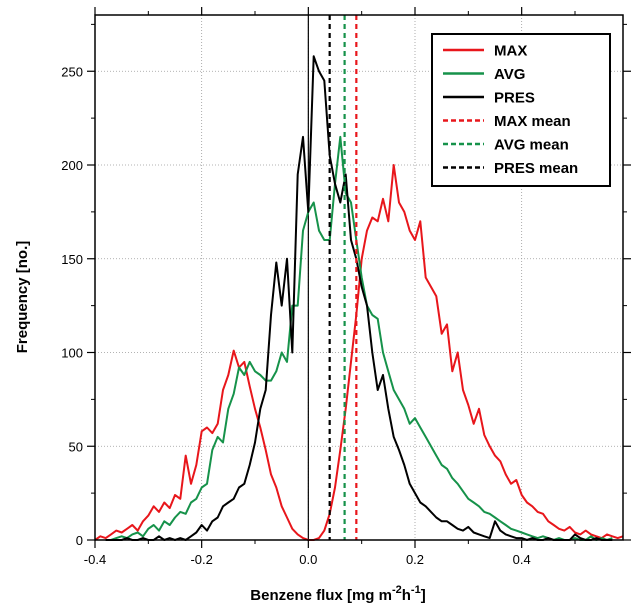  I want to click on x-axis-title-sup2: -1, so click(416, 590).